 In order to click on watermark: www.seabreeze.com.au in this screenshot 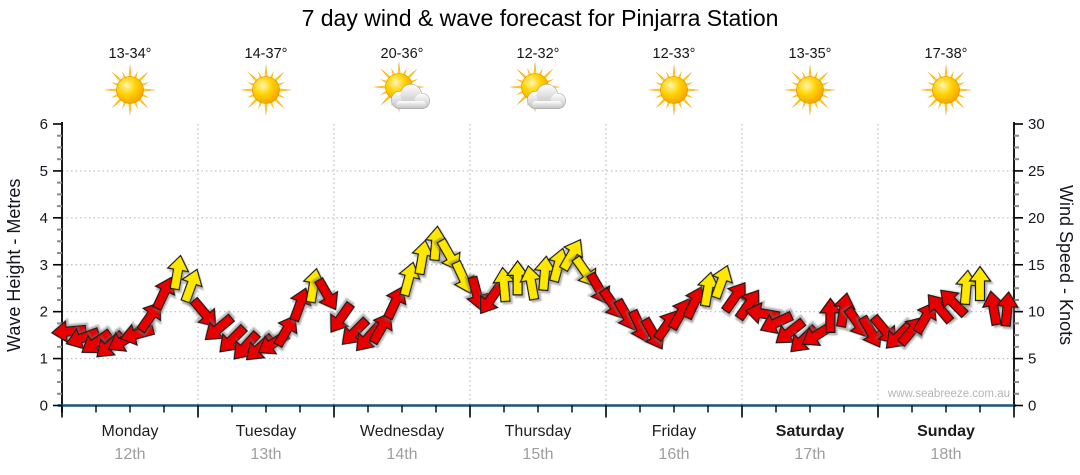, I will do `click(948, 394)`.